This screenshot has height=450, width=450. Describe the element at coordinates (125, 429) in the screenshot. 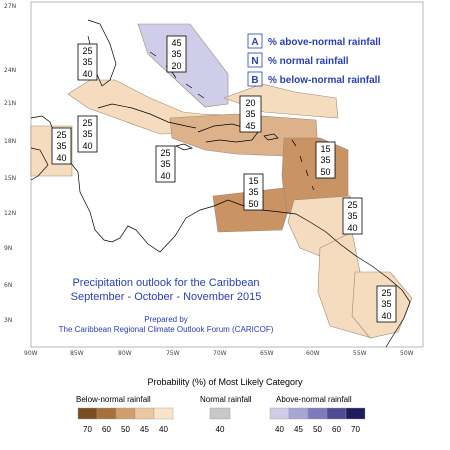

I see `legend-below-value: 50` at that location.